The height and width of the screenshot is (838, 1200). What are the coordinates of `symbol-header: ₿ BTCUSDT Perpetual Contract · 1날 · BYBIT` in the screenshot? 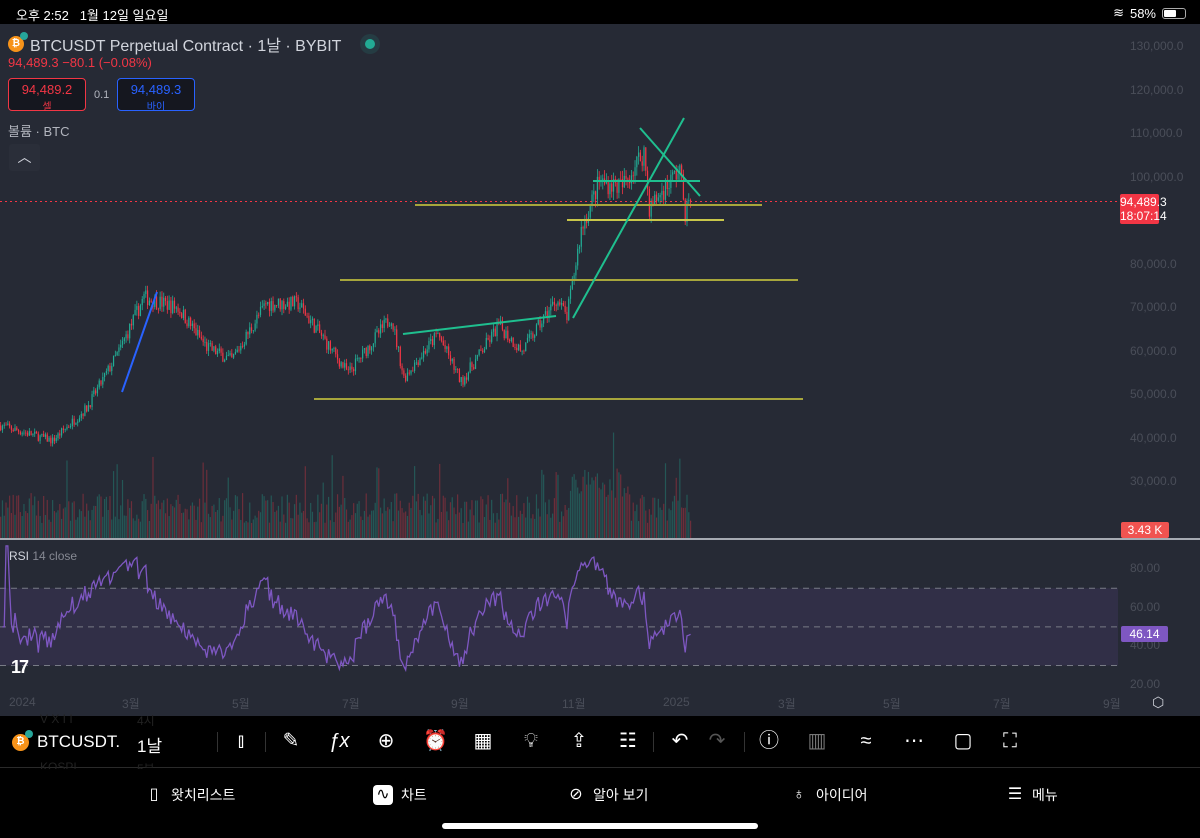 It's located at (192, 44).